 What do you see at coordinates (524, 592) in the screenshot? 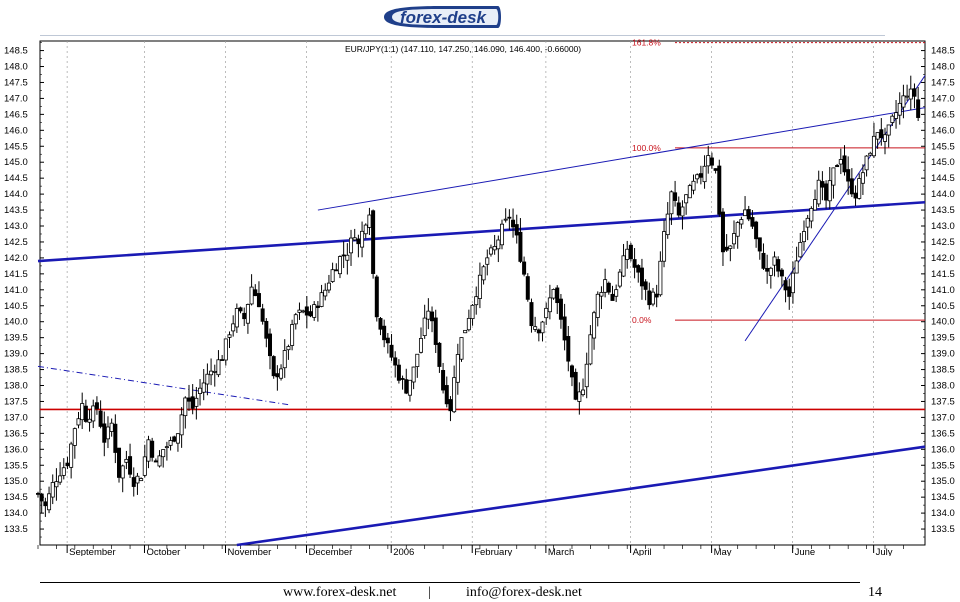
I see `footer-email: info@forex-desk.net` at bounding box center [524, 592].